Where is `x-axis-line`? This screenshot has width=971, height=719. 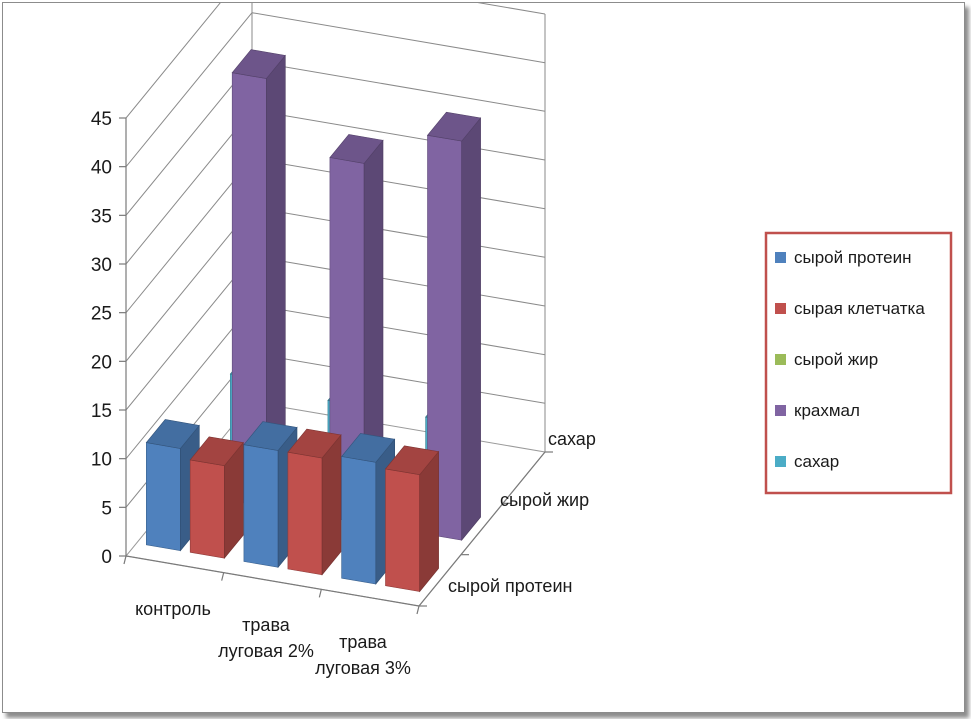
x-axis-line is located at coordinates (272, 581).